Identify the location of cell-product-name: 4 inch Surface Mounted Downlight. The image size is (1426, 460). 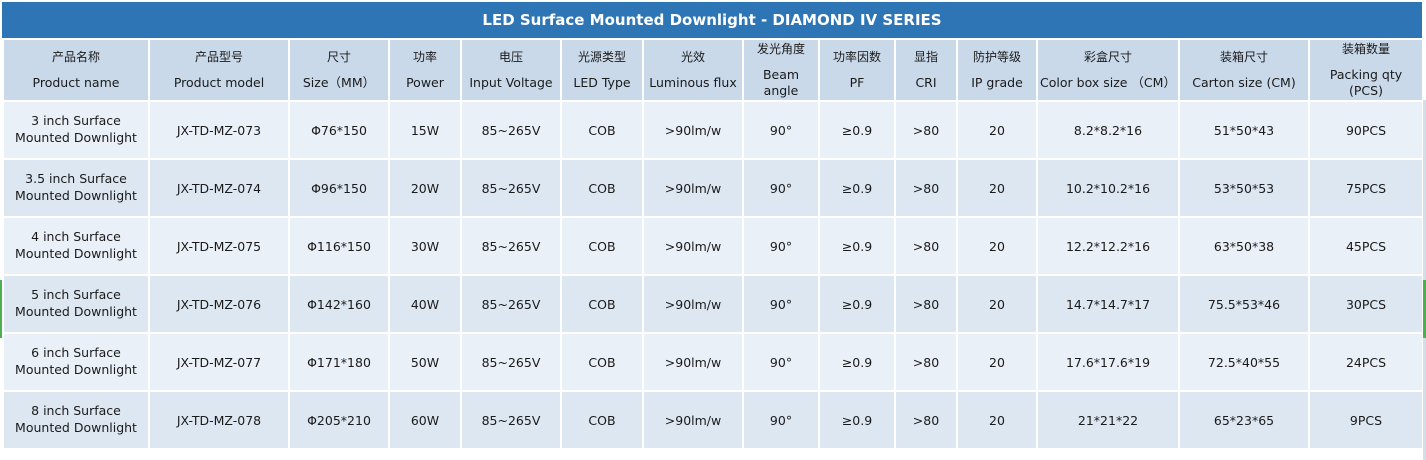
(76, 246).